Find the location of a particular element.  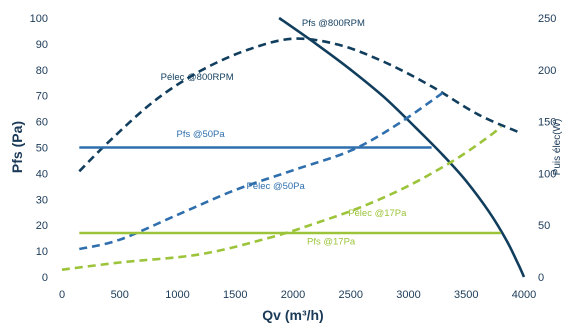

series-annotation: Pélec @50Pa is located at coordinates (276, 186).